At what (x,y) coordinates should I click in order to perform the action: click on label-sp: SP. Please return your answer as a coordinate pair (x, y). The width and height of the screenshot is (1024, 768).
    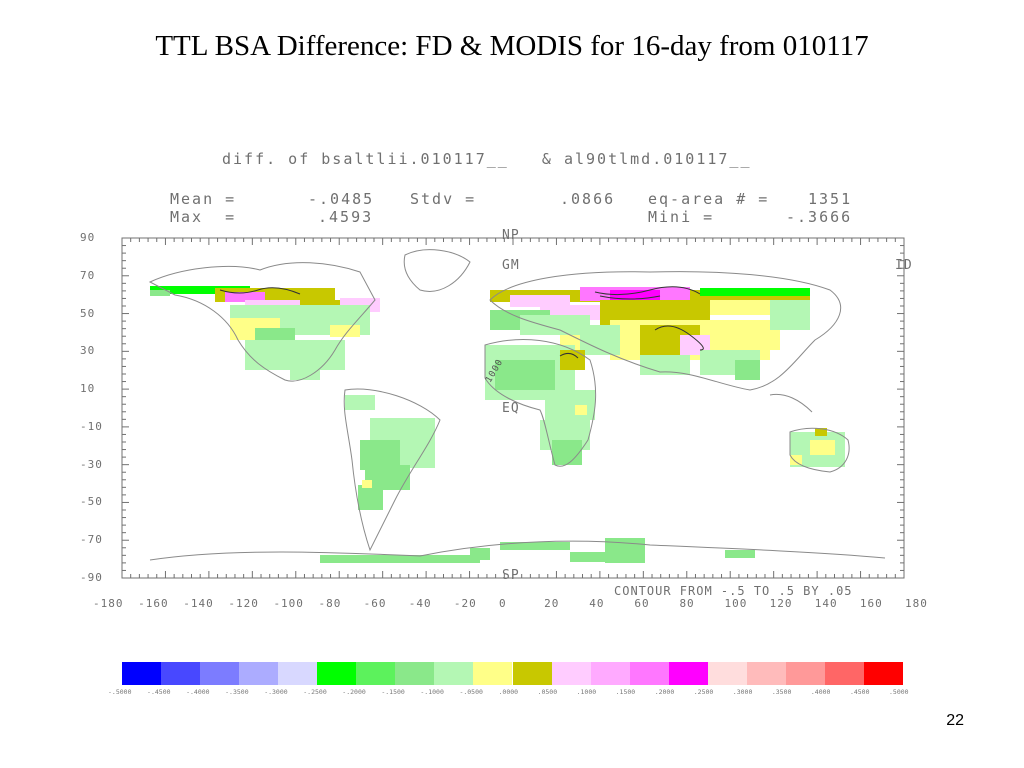
    Looking at the image, I should click on (511, 575).